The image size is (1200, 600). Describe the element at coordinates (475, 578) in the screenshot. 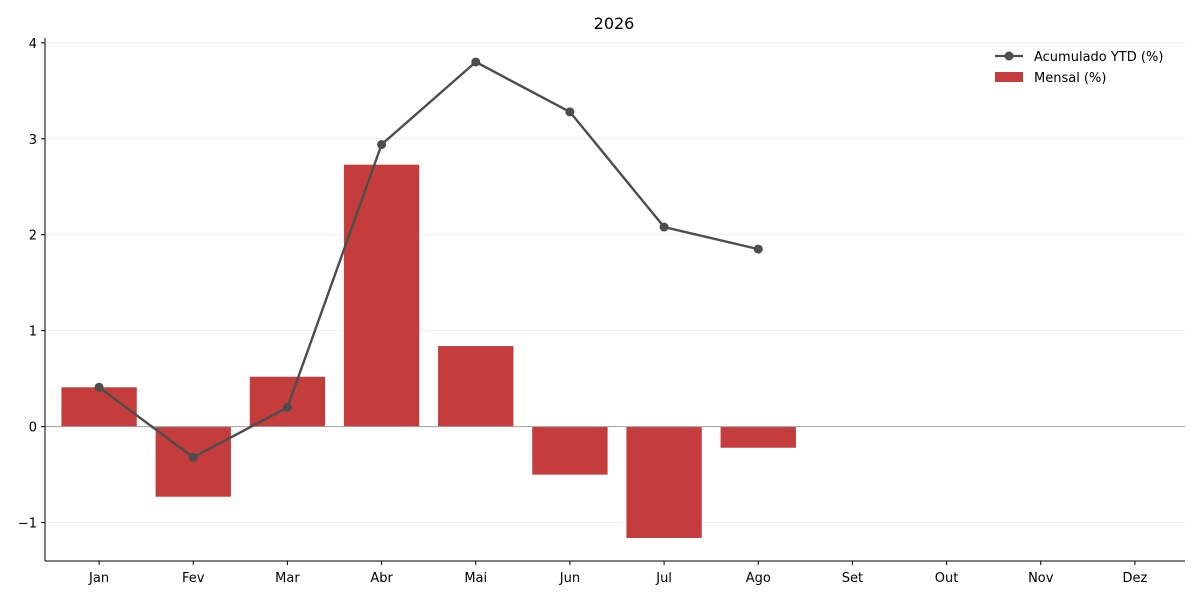

I see `x-tick-label-mai: Mai` at that location.